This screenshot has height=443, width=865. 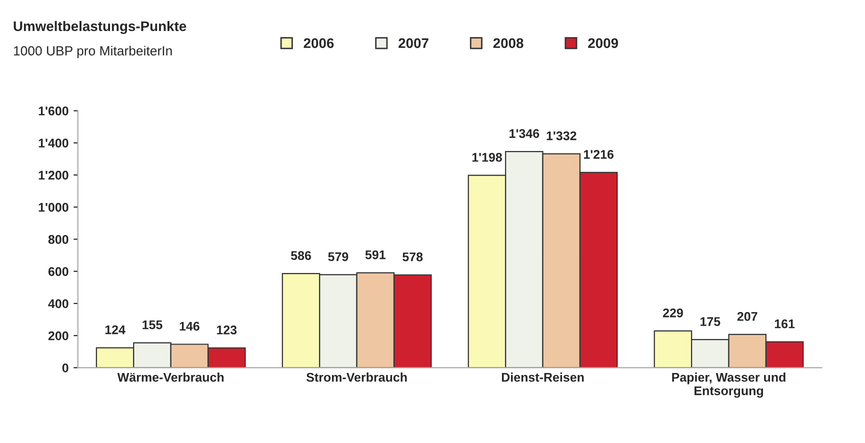 I want to click on data-label: 1'346, so click(x=525, y=133).